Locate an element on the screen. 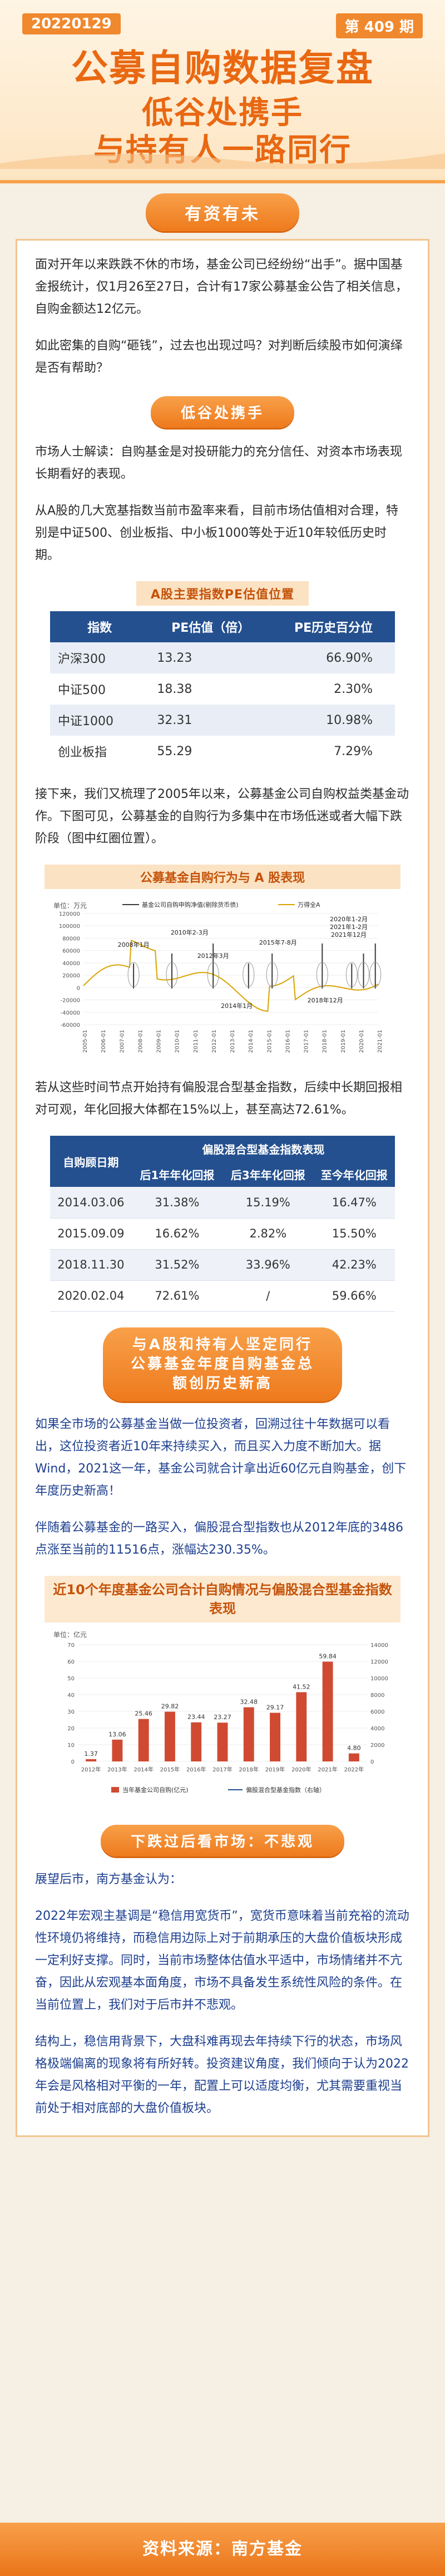  pe-table-title-wrap: A股主要指数PE估值位置 is located at coordinates (222, 593).